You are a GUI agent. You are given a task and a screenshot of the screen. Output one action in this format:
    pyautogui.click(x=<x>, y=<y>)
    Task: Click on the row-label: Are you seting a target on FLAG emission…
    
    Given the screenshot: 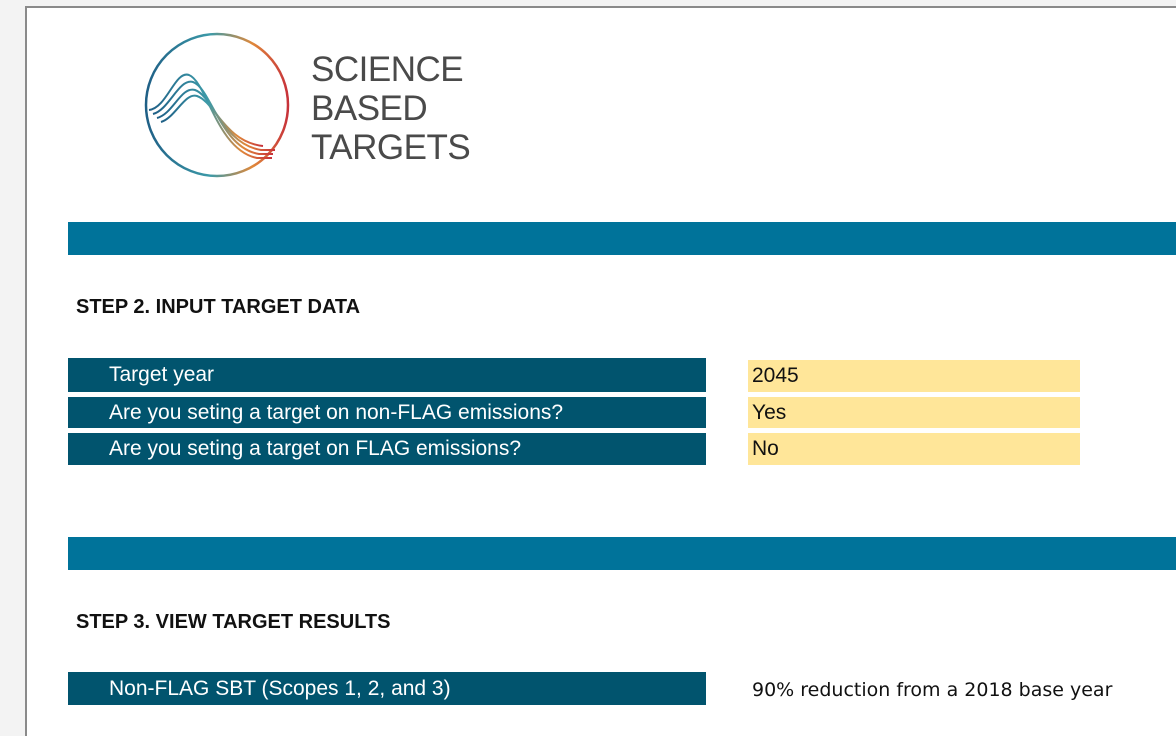 What is the action you would take?
    pyautogui.click(x=387, y=449)
    